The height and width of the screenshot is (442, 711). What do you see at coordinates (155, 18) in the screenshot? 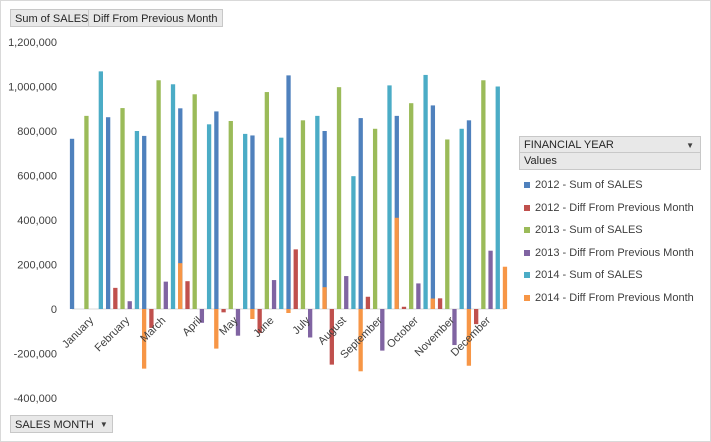
I see `value-field-diff-button: Diff From Previous Month` at bounding box center [155, 18].